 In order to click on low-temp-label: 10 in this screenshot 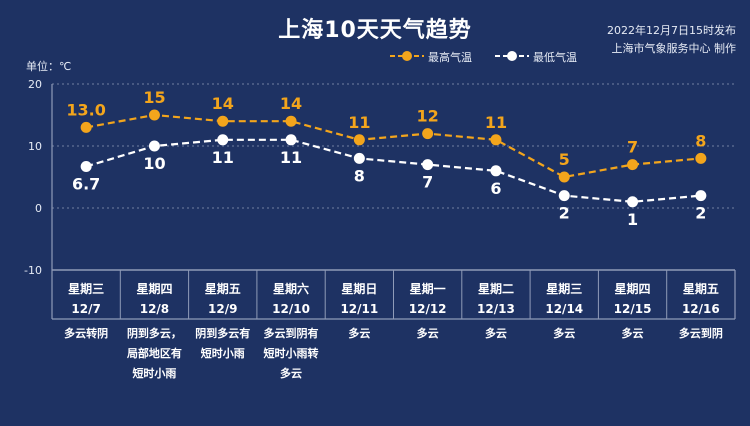, I will do `click(154, 163)`.